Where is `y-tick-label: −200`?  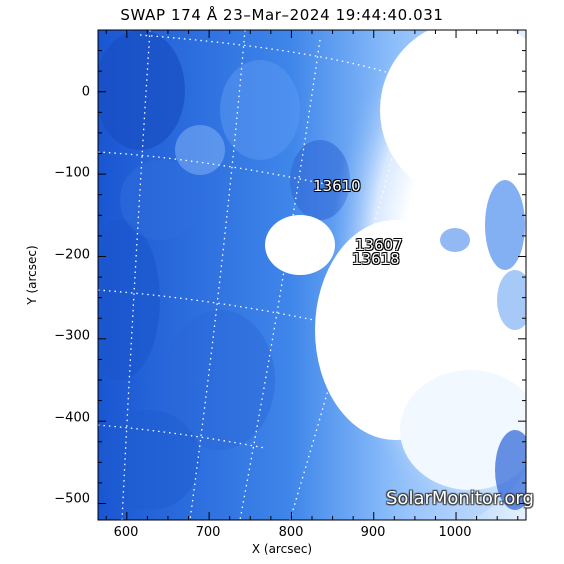 y-tick-label: −200 is located at coordinates (72, 255).